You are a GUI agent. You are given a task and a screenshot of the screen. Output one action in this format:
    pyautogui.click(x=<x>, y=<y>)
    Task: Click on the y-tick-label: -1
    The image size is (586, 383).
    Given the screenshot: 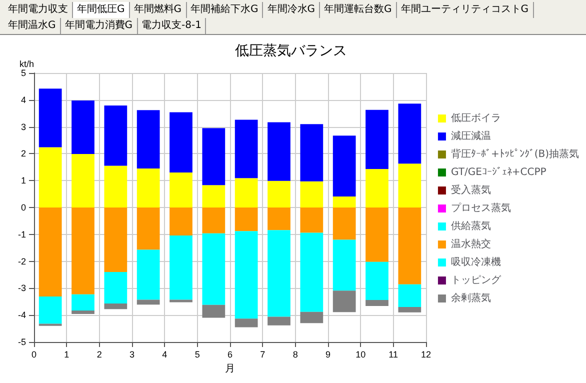 What is the action you would take?
    pyautogui.click(x=22, y=234)
    